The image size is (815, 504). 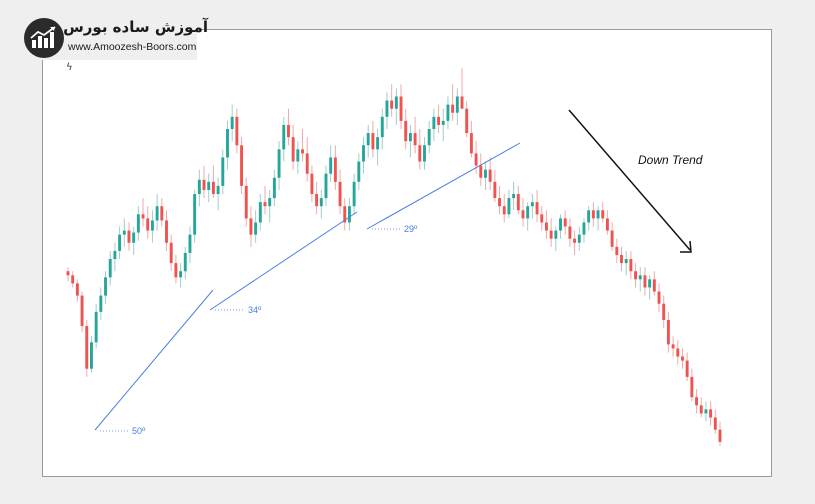 I want to click on brand-logo: آموزش ساده بورس www.Amoozesh-Boors.com, so click(x=115, y=38).